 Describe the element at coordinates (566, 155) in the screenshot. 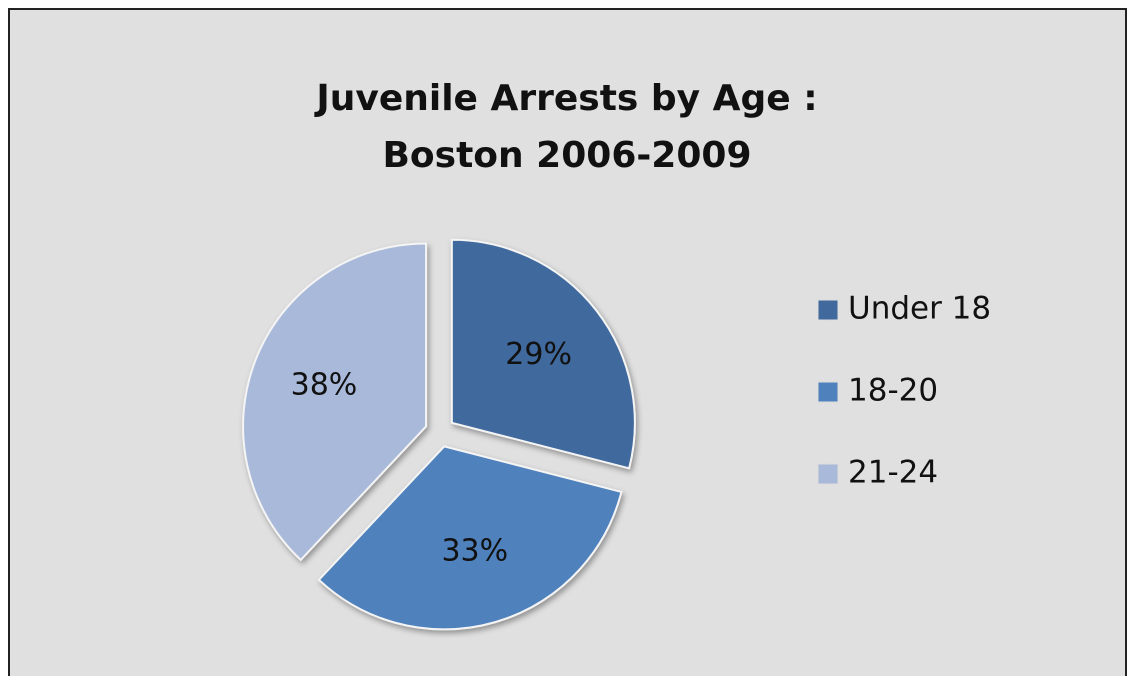

I see `chart-title: Boston 2006-2009` at that location.